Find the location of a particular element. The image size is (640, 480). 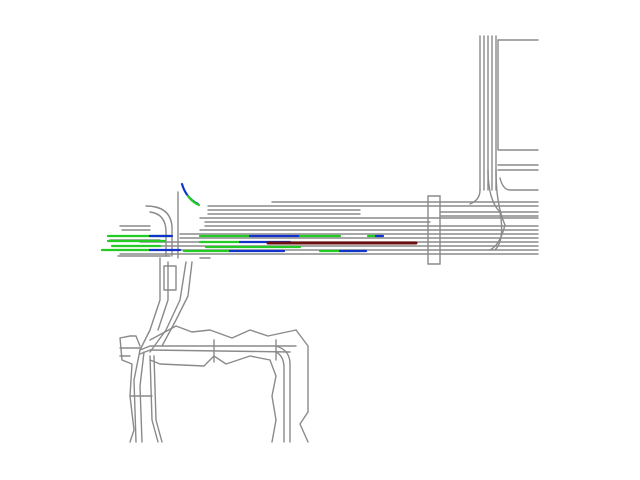

lane-left-curve-b is located at coordinates (158, 234).